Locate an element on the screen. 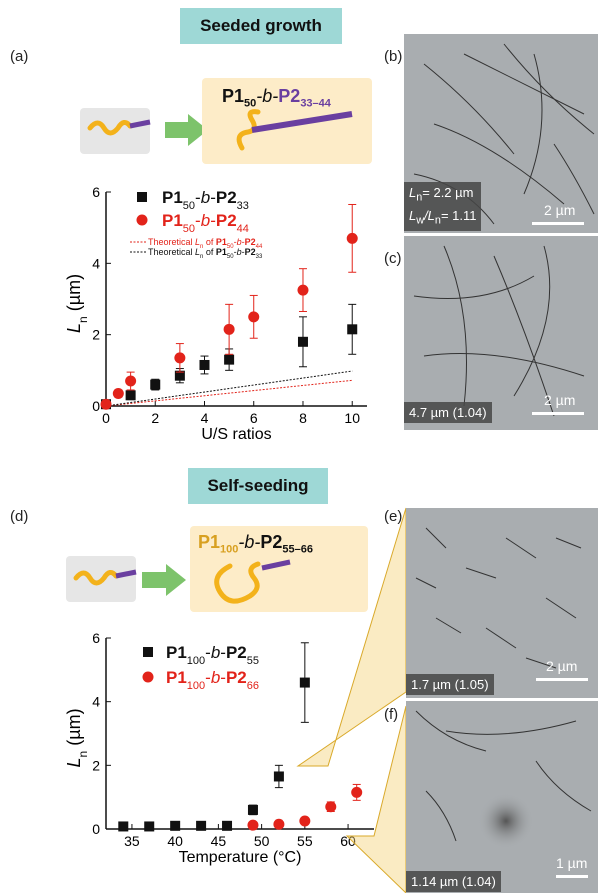 The height and width of the screenshot is (893, 598). fibers-b is located at coordinates (504, 134).